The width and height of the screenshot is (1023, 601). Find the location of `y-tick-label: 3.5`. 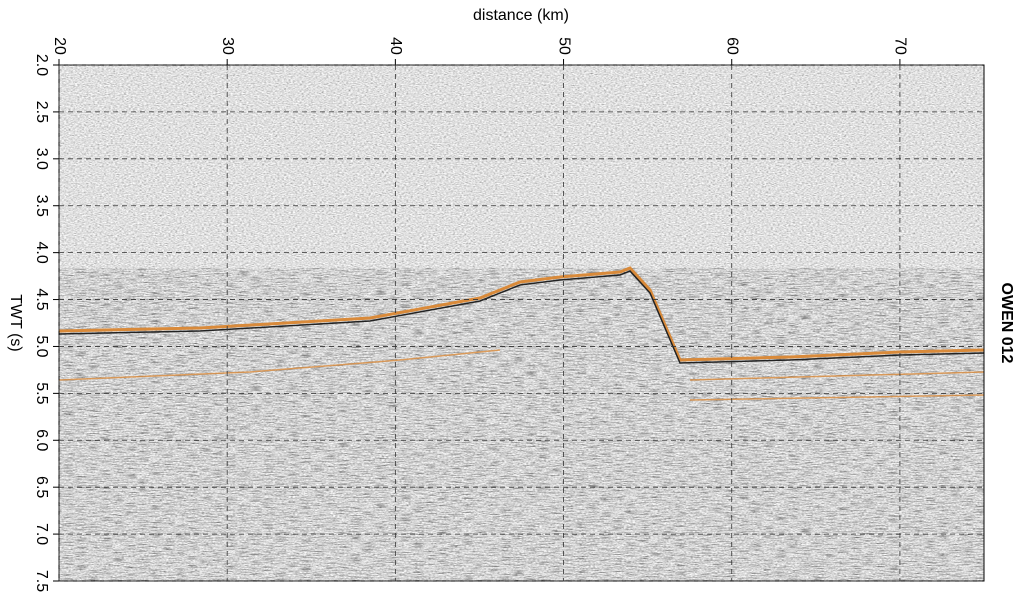

y-tick-label: 3.5 is located at coordinates (41, 206).